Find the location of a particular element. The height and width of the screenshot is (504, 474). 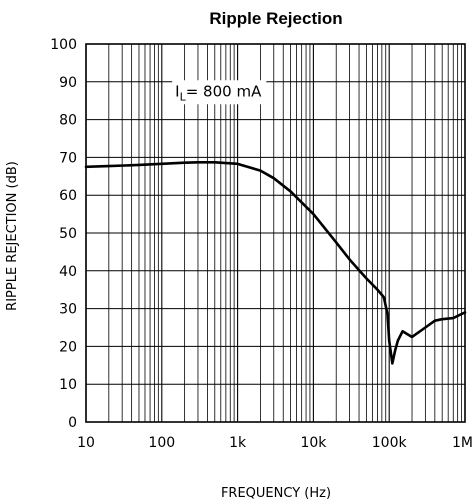

y-tick-label: 0 is located at coordinates (72, 423).